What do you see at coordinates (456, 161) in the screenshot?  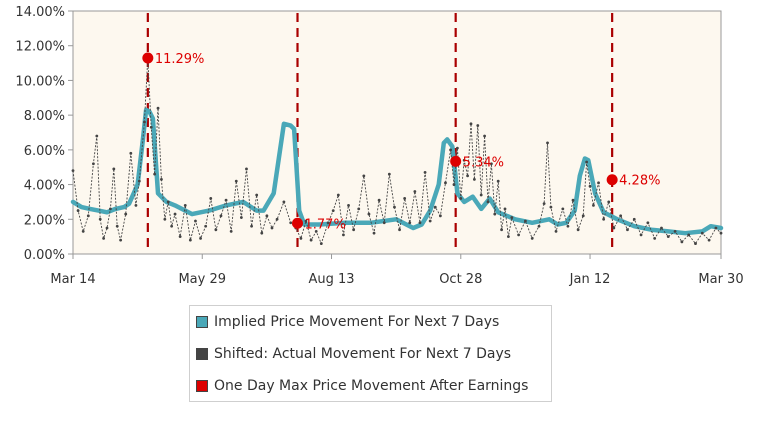 I see `earnings-point` at bounding box center [456, 161].